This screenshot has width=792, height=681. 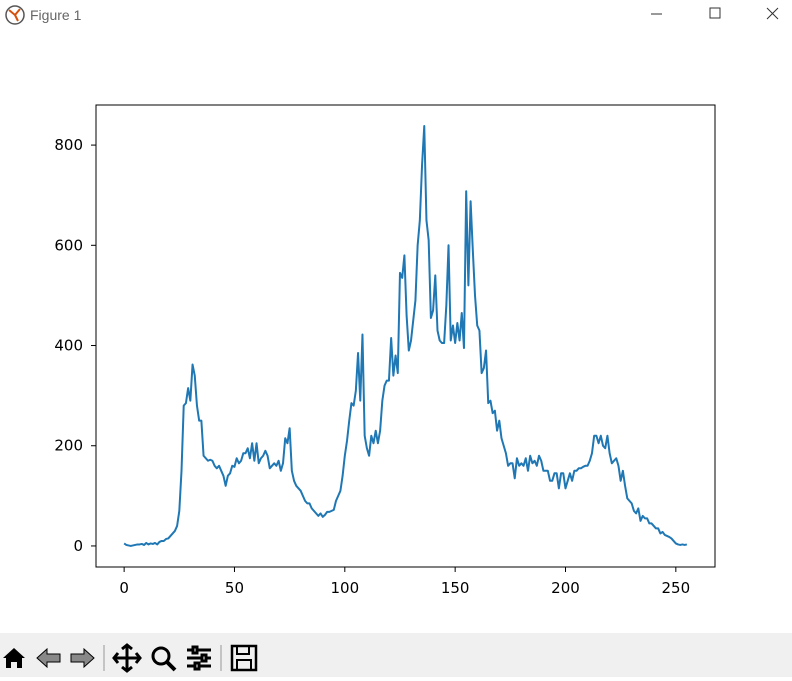 What do you see at coordinates (396, 655) in the screenshot?
I see `toolbar` at bounding box center [396, 655].